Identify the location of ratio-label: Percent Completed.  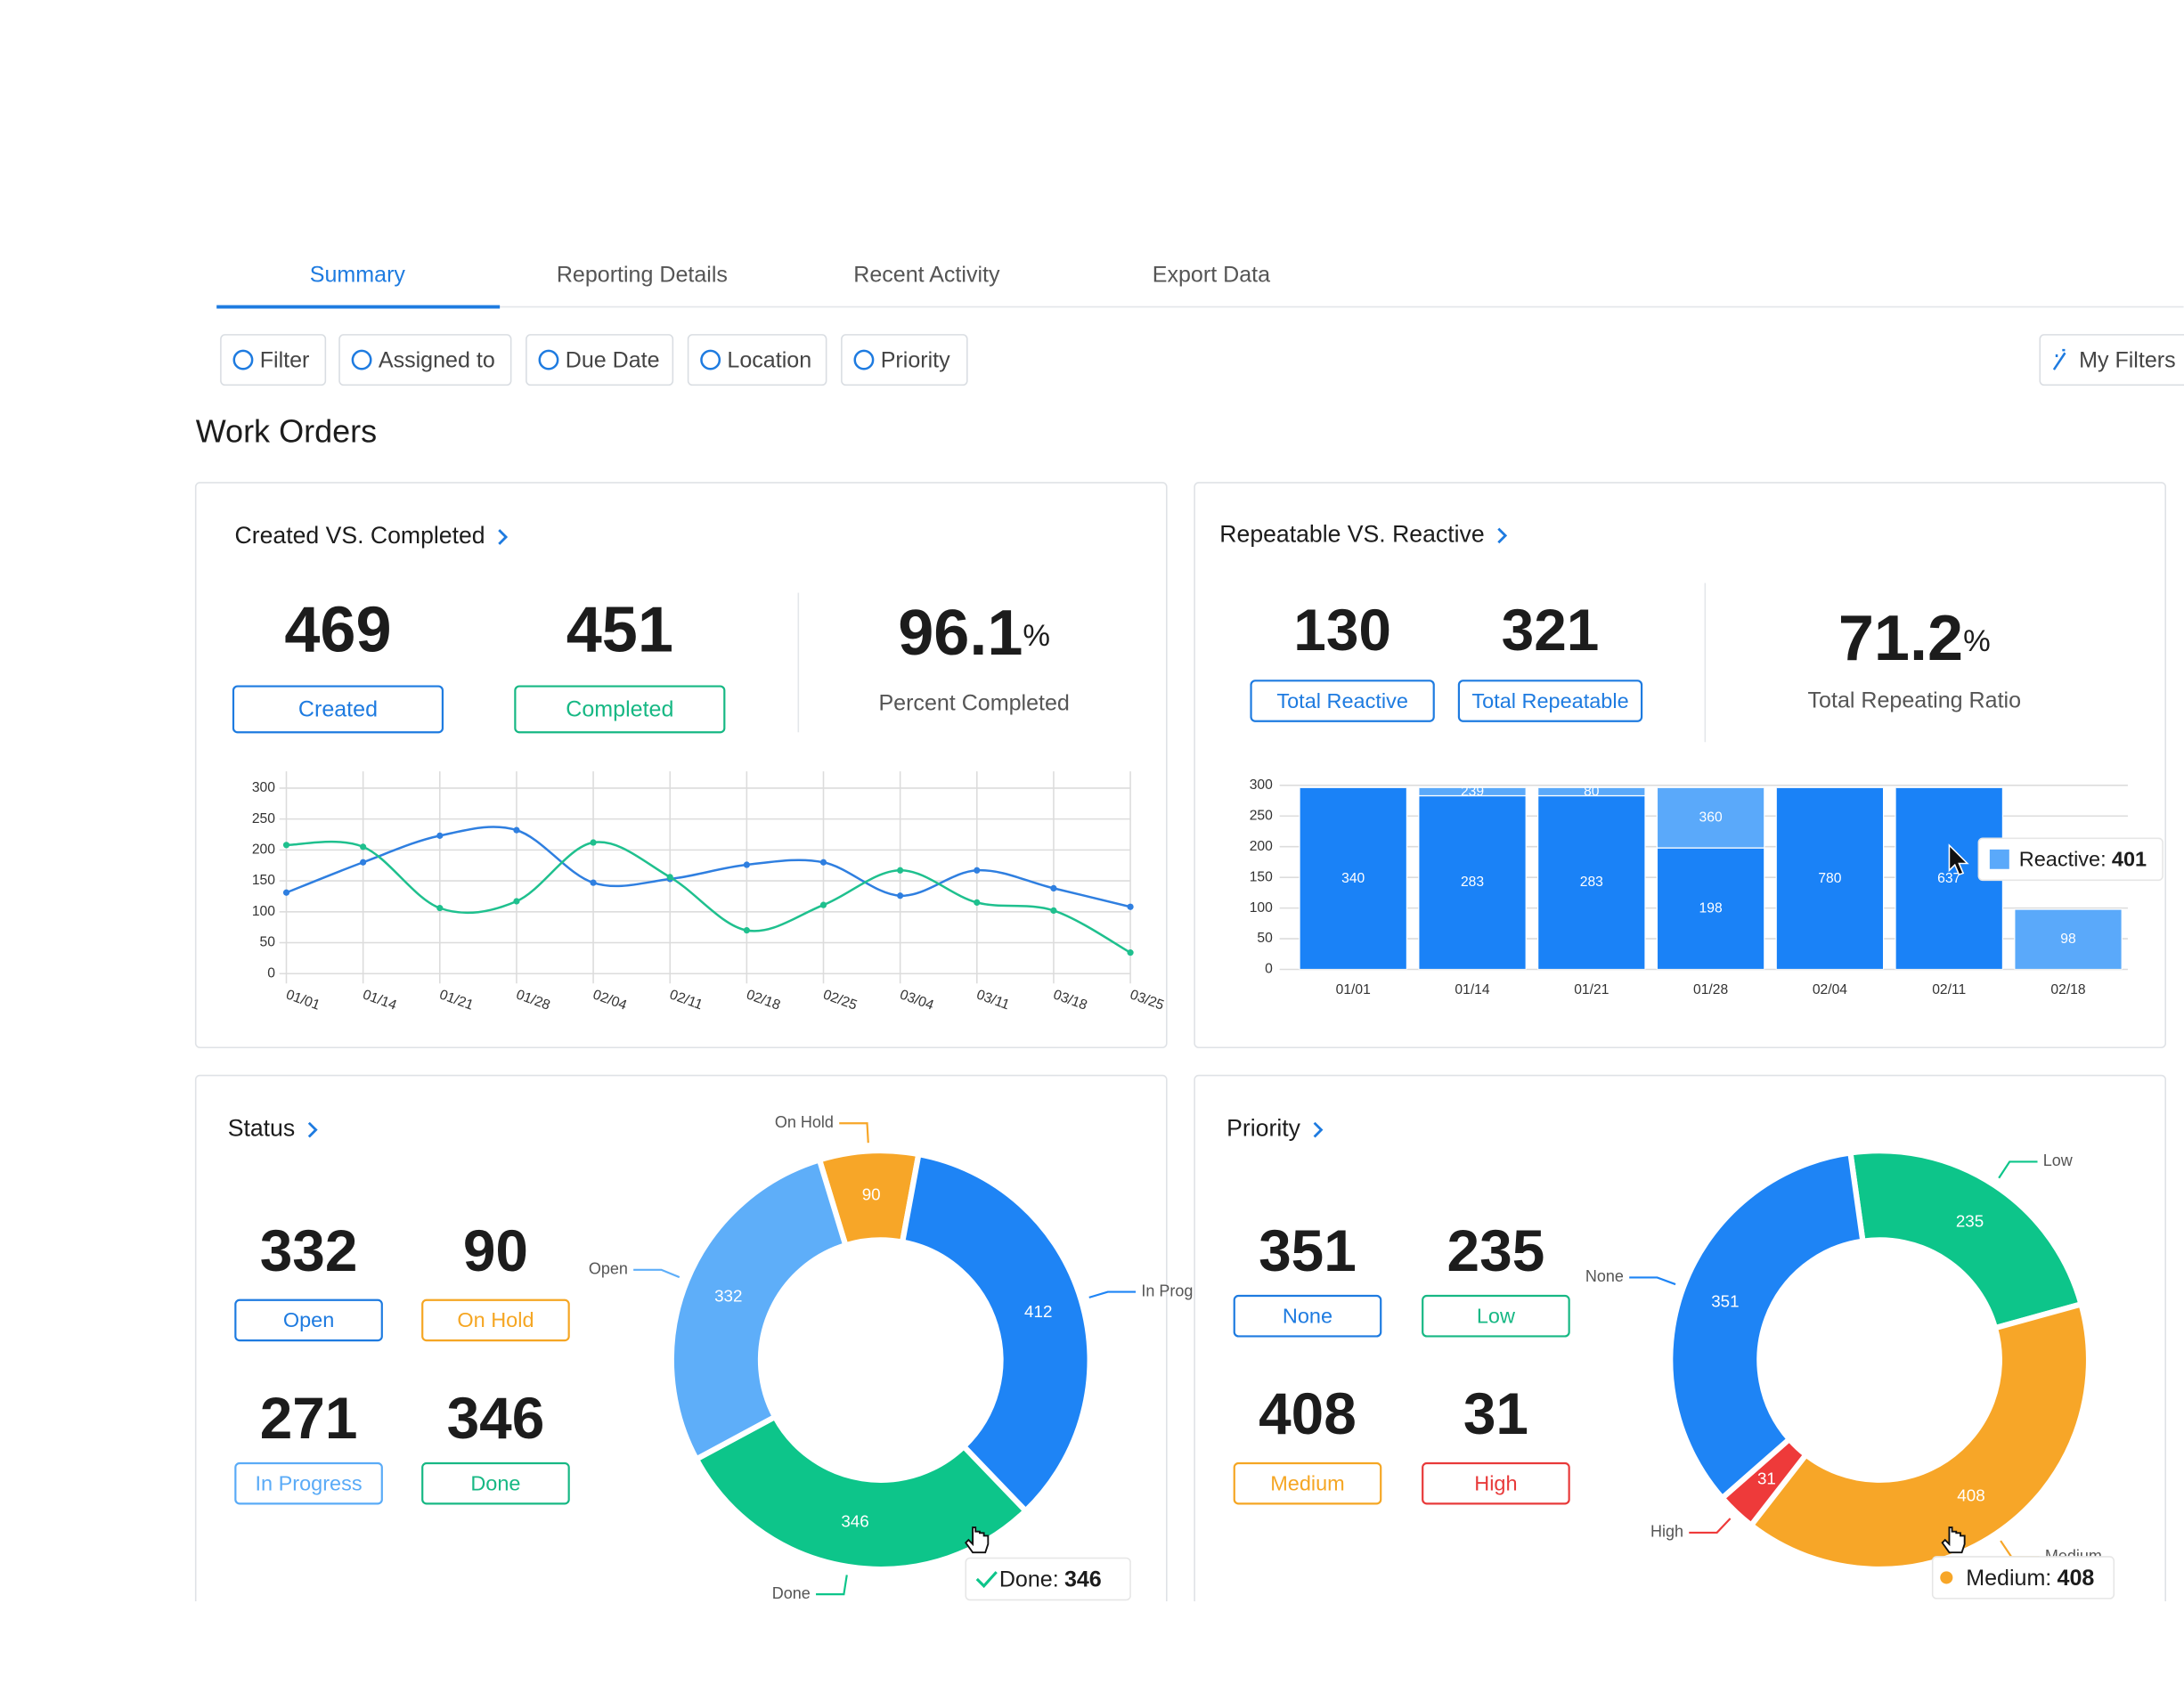
(973, 703).